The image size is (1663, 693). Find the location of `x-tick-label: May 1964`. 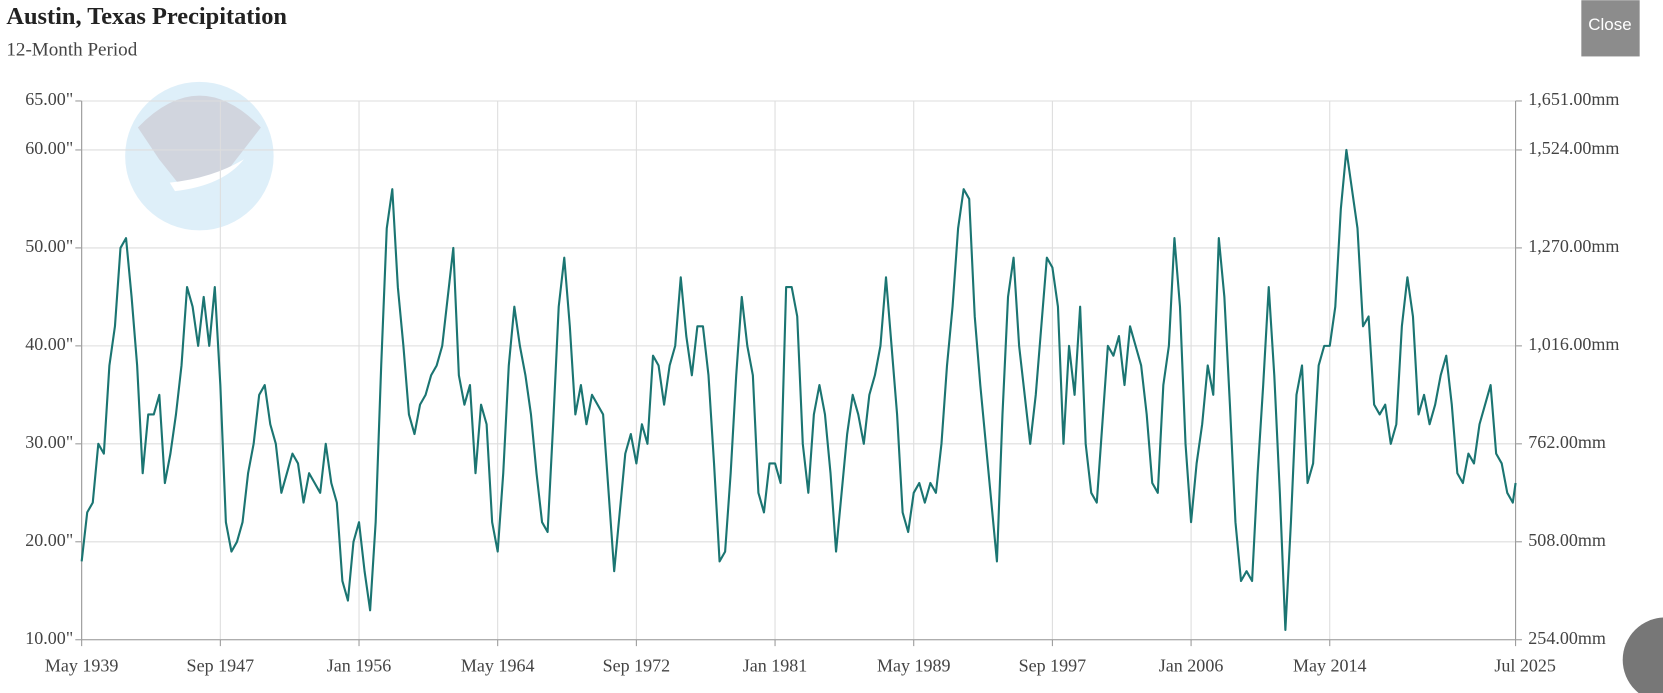

x-tick-label: May 1964 is located at coordinates (498, 665).